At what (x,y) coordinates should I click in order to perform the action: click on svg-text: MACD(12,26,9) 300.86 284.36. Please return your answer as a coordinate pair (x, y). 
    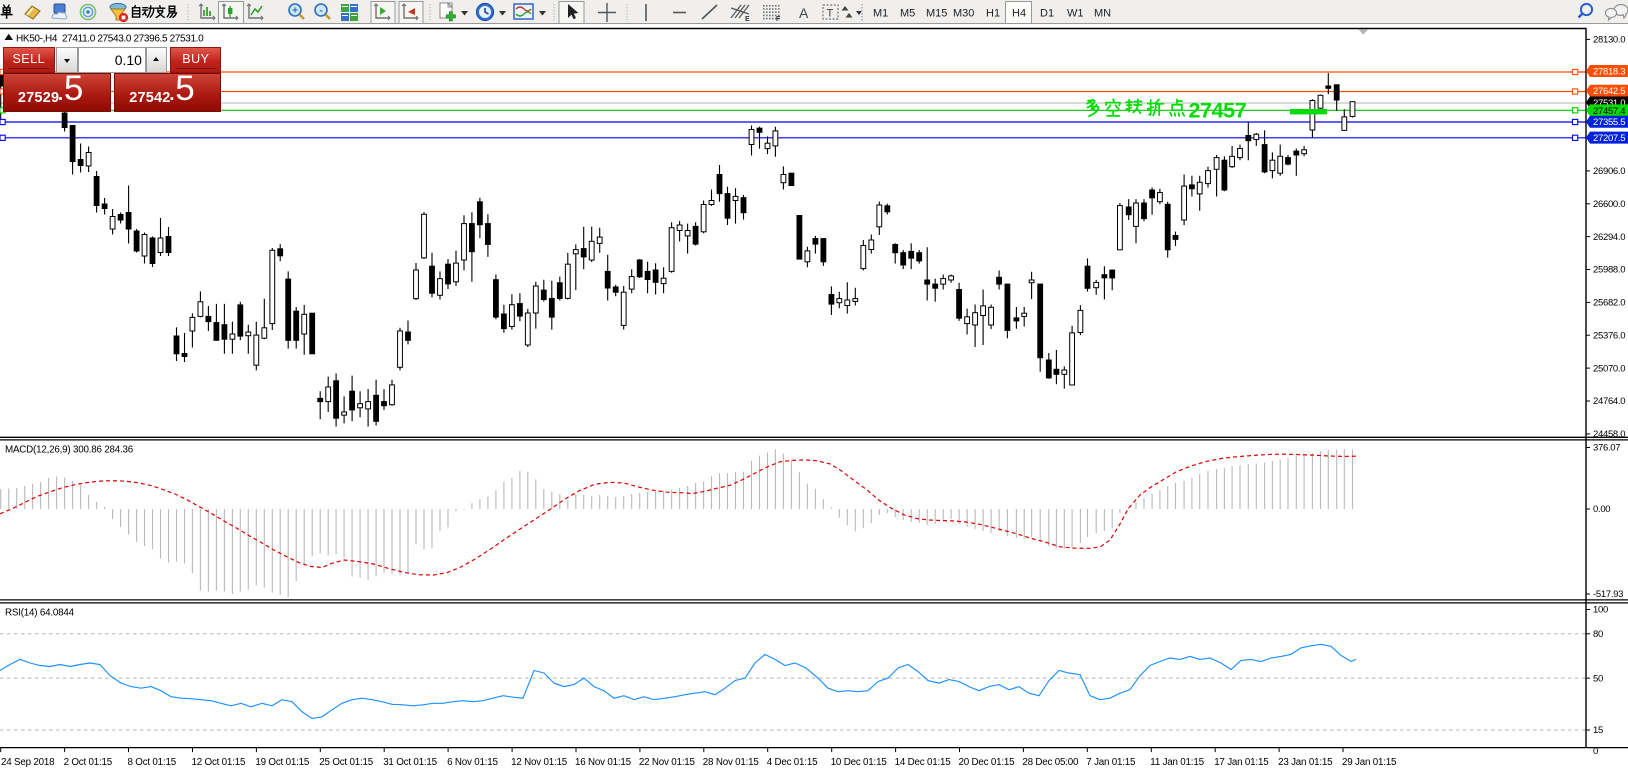
    Looking at the image, I should click on (69, 450).